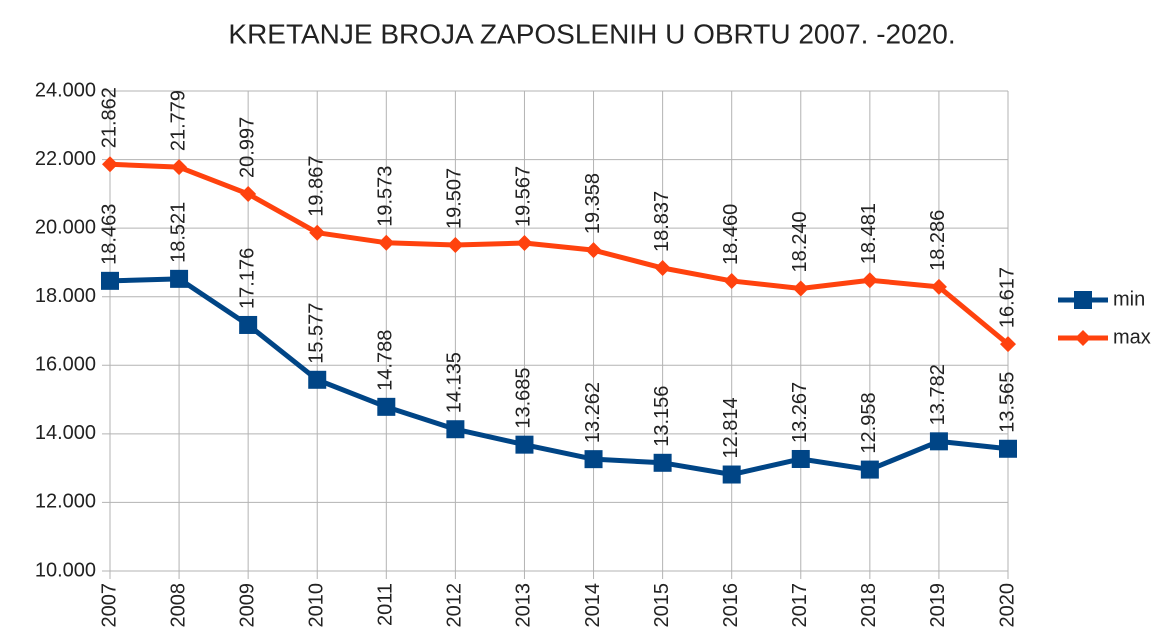 This screenshot has height=644, width=1176. Describe the element at coordinates (524, 605) in the screenshot. I see `x-tick-label: 2013` at that location.